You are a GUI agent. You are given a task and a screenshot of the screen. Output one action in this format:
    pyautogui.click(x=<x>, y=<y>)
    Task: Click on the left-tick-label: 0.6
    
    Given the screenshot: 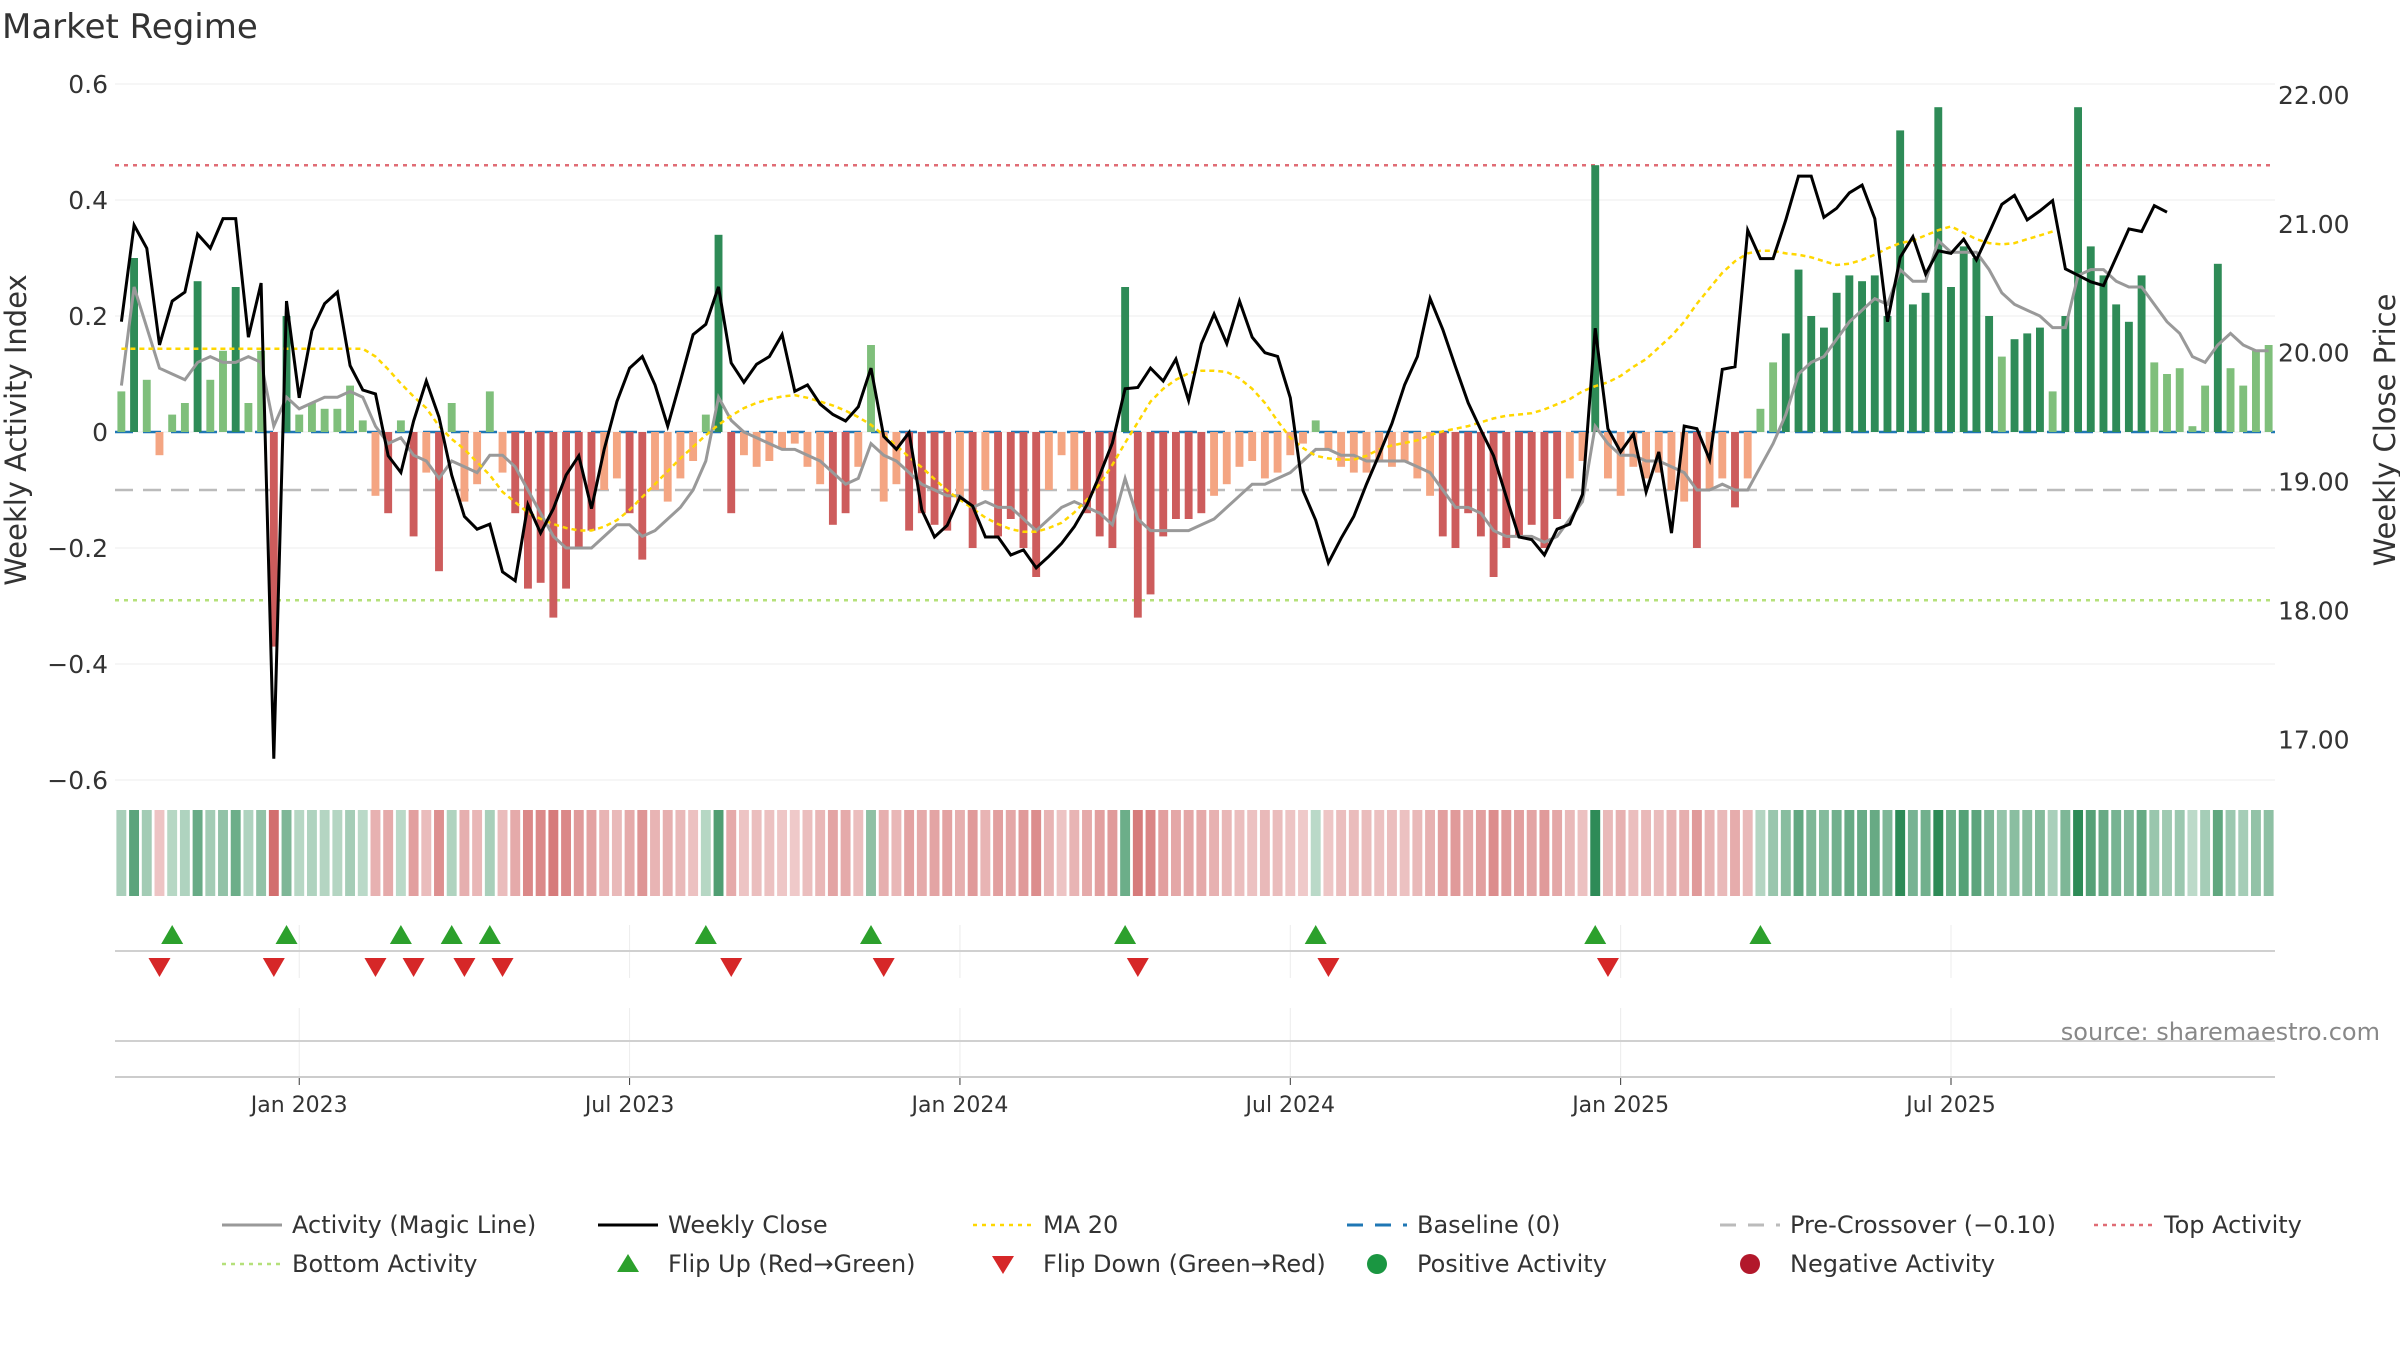 What is the action you would take?
    pyautogui.click(x=88, y=84)
    